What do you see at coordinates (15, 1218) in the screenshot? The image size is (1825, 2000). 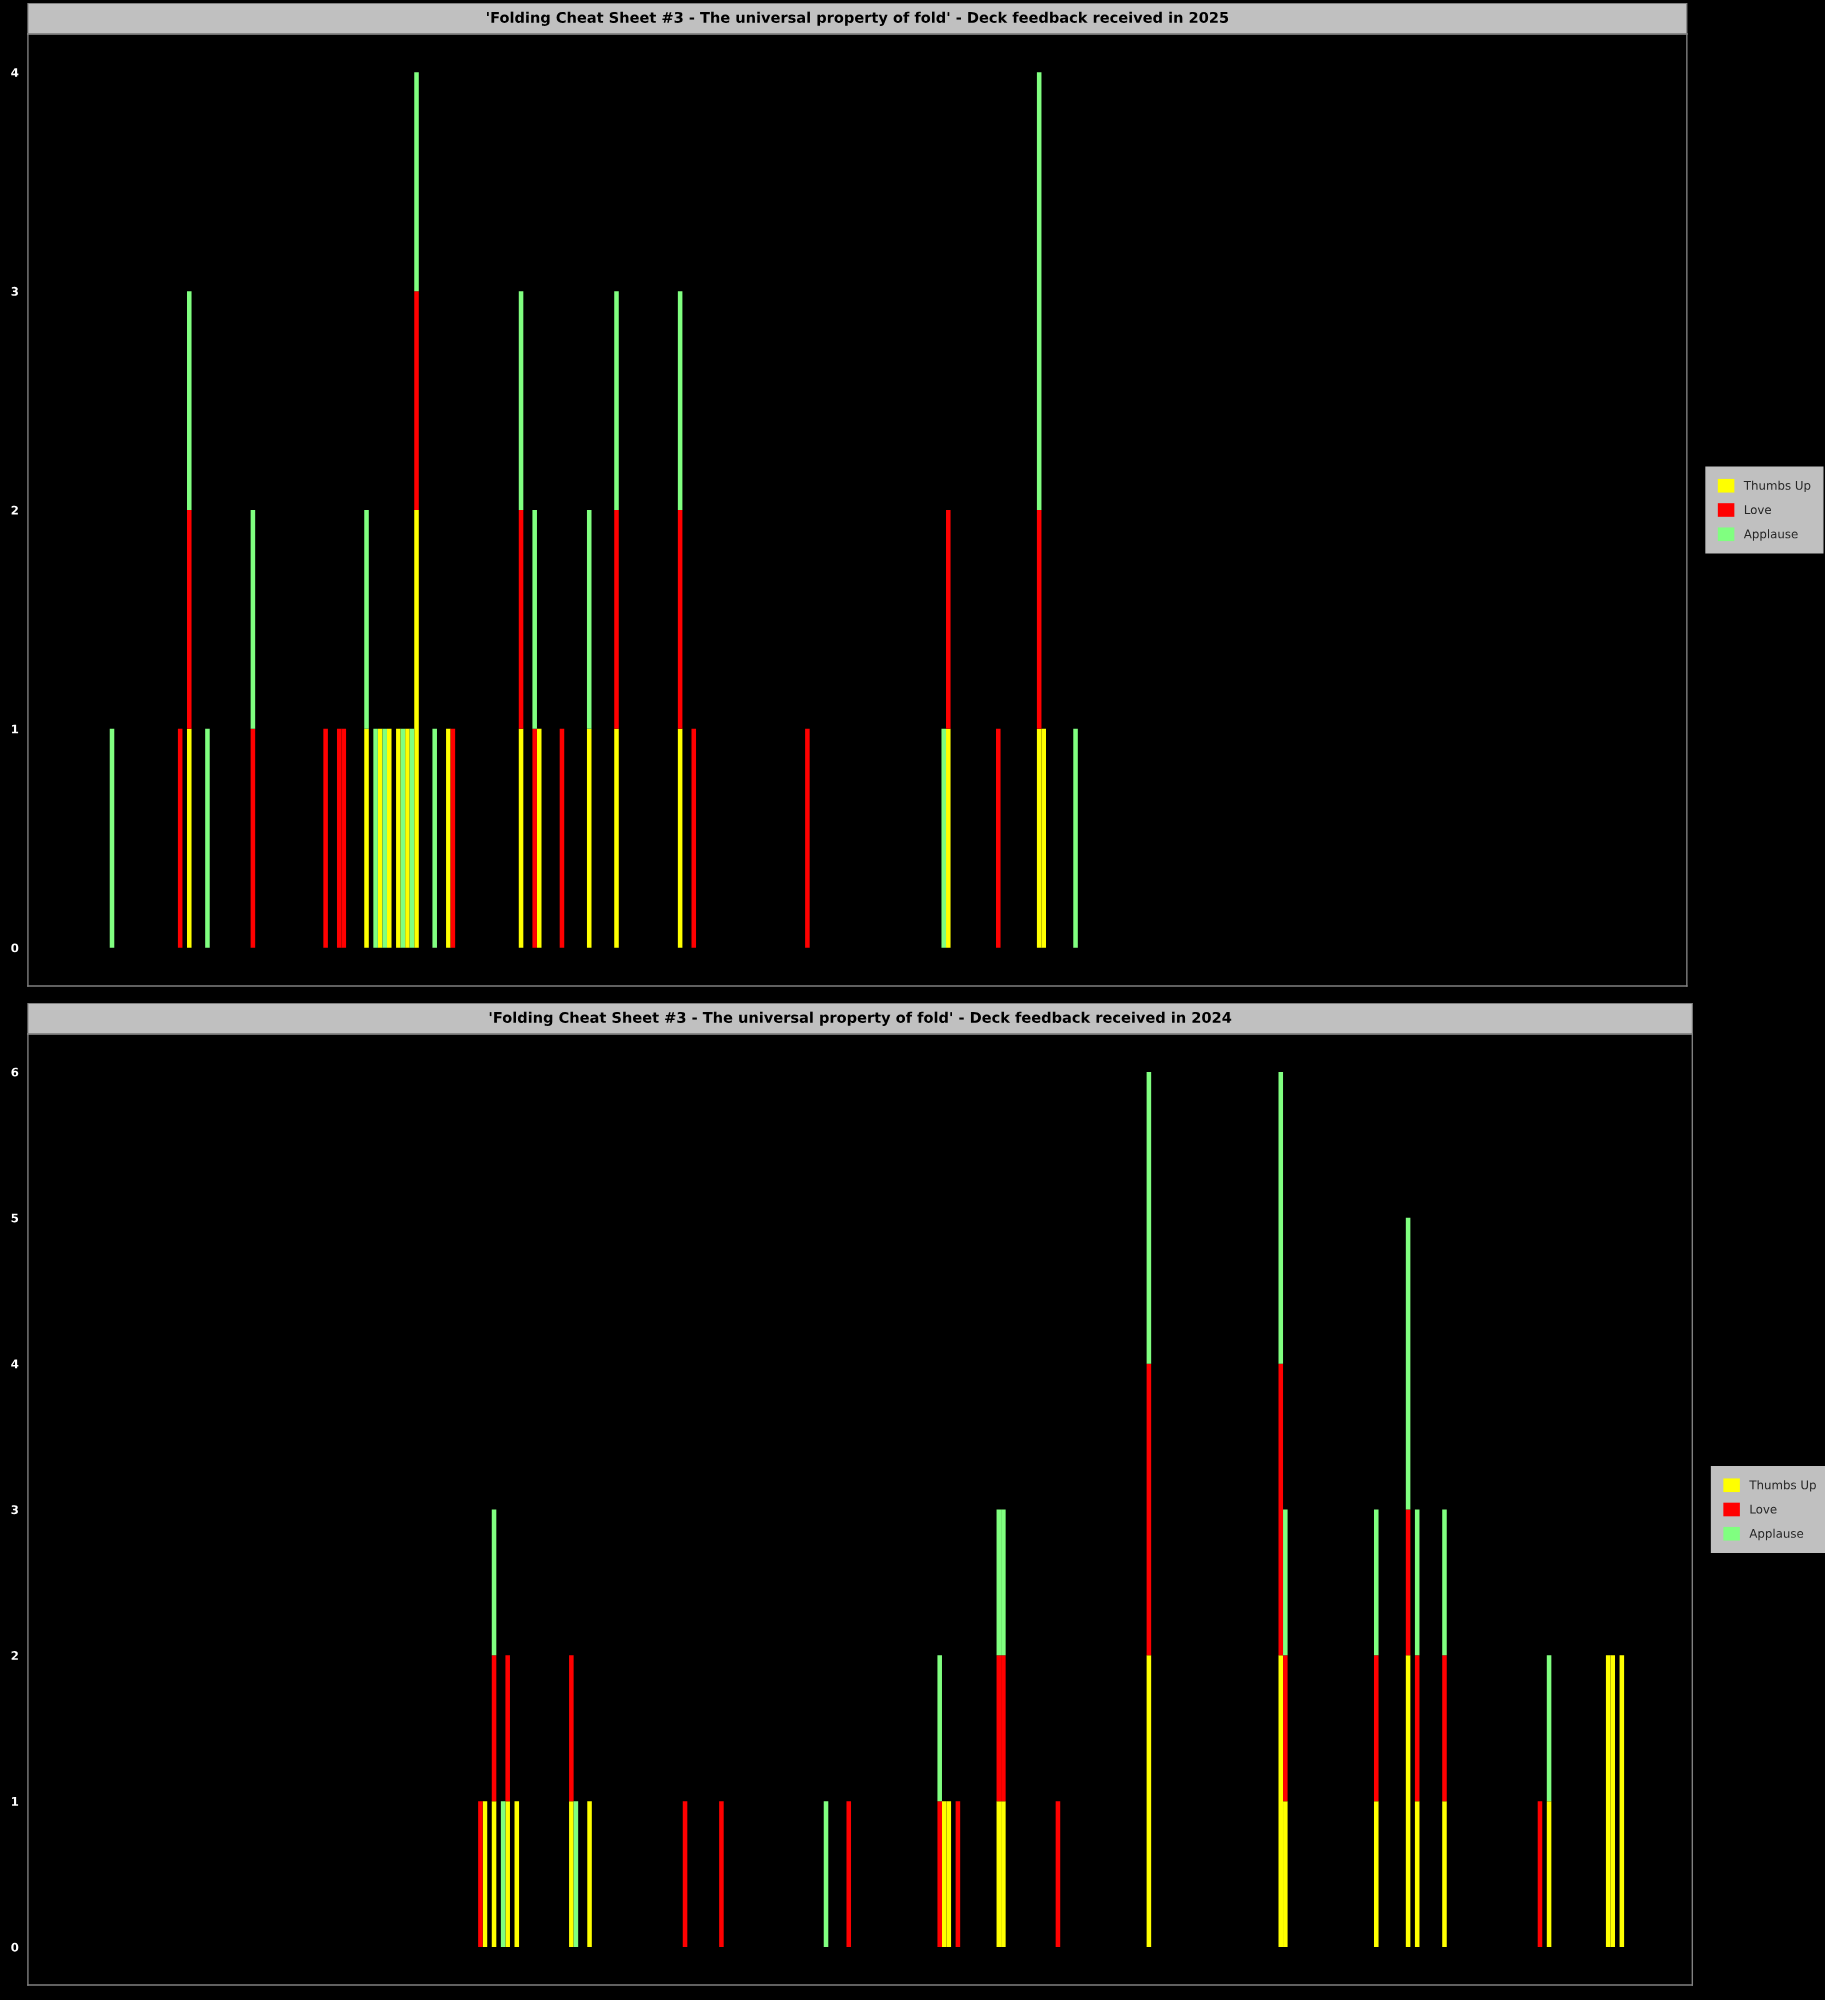 I see `y-tick-label: 5` at bounding box center [15, 1218].